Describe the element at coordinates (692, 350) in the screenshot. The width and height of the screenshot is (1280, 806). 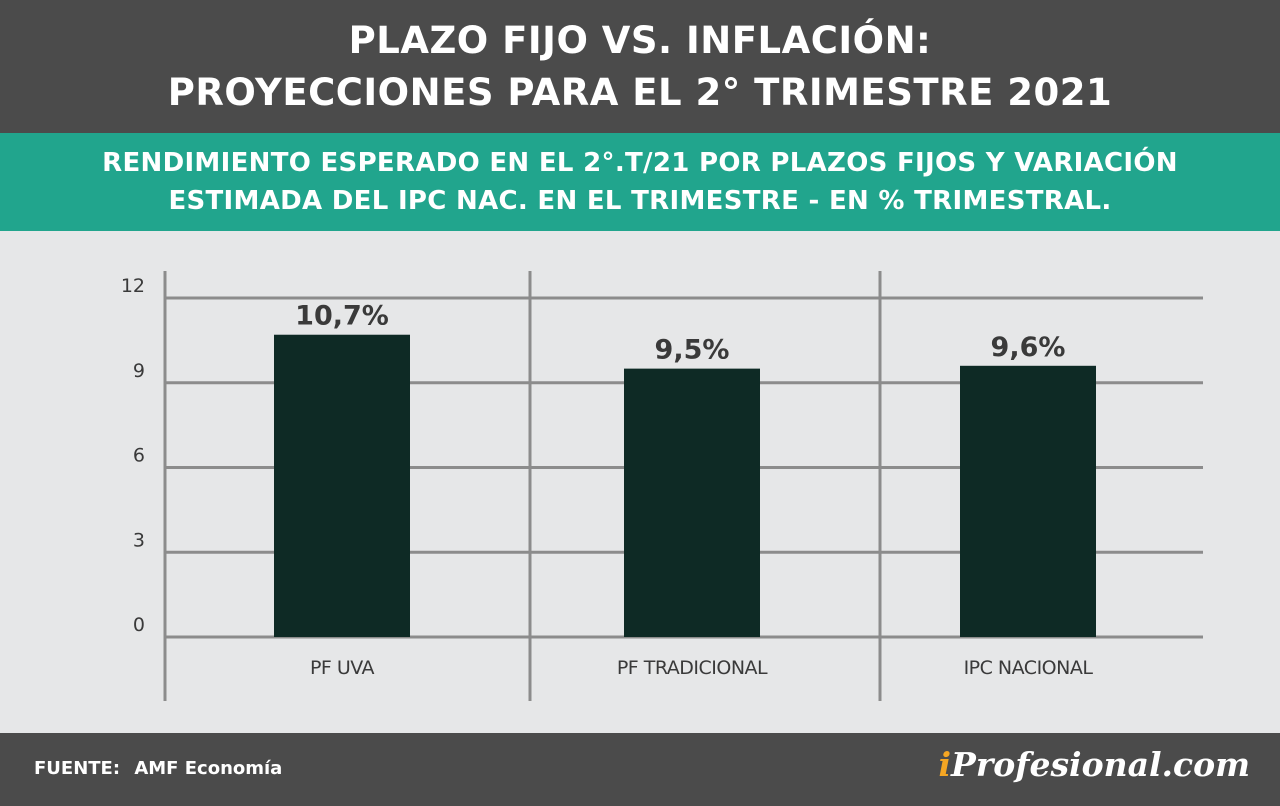
I see `data-label-2: 9,5%` at that location.